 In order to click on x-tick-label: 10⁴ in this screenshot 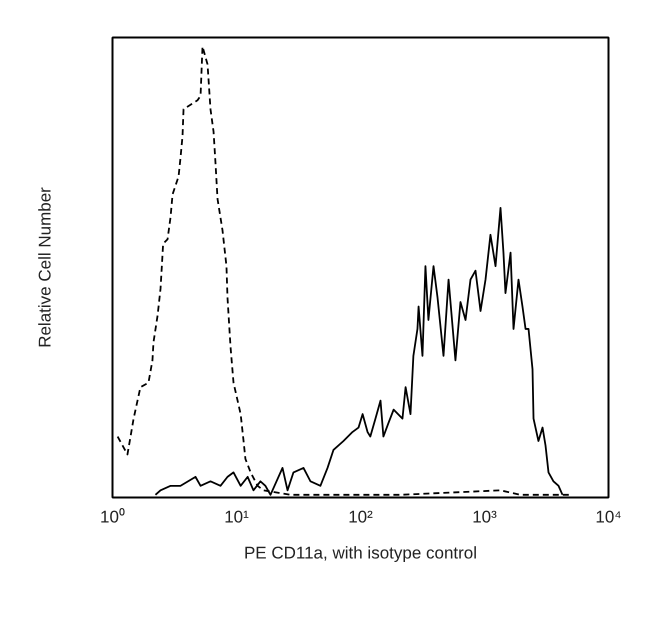, I will do `click(608, 517)`.